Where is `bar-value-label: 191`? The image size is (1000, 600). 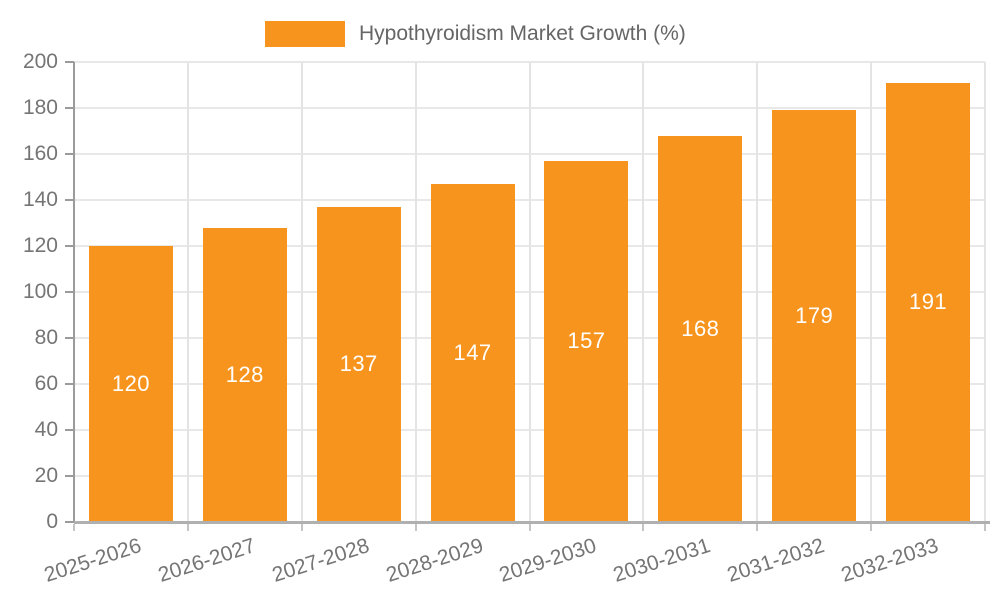 bar-value-label: 191 is located at coordinates (928, 302).